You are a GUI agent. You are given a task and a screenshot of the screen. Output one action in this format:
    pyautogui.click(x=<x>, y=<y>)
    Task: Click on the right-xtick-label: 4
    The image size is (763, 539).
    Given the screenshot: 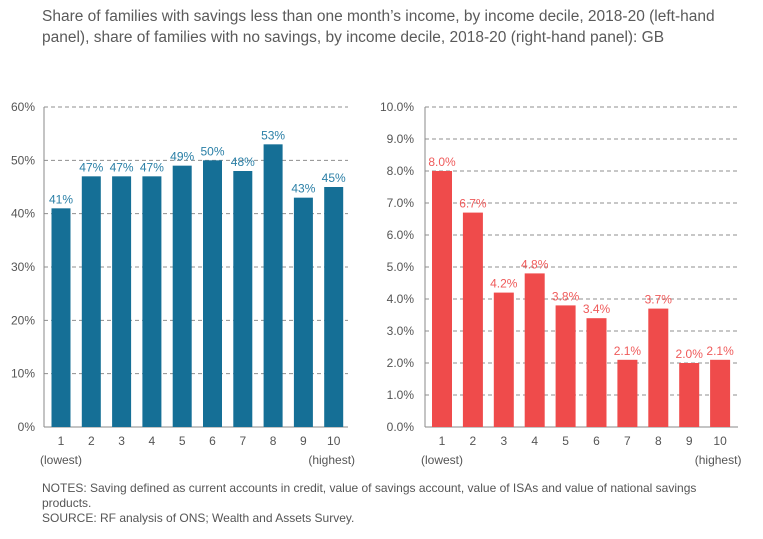 What is the action you would take?
    pyautogui.click(x=534, y=441)
    